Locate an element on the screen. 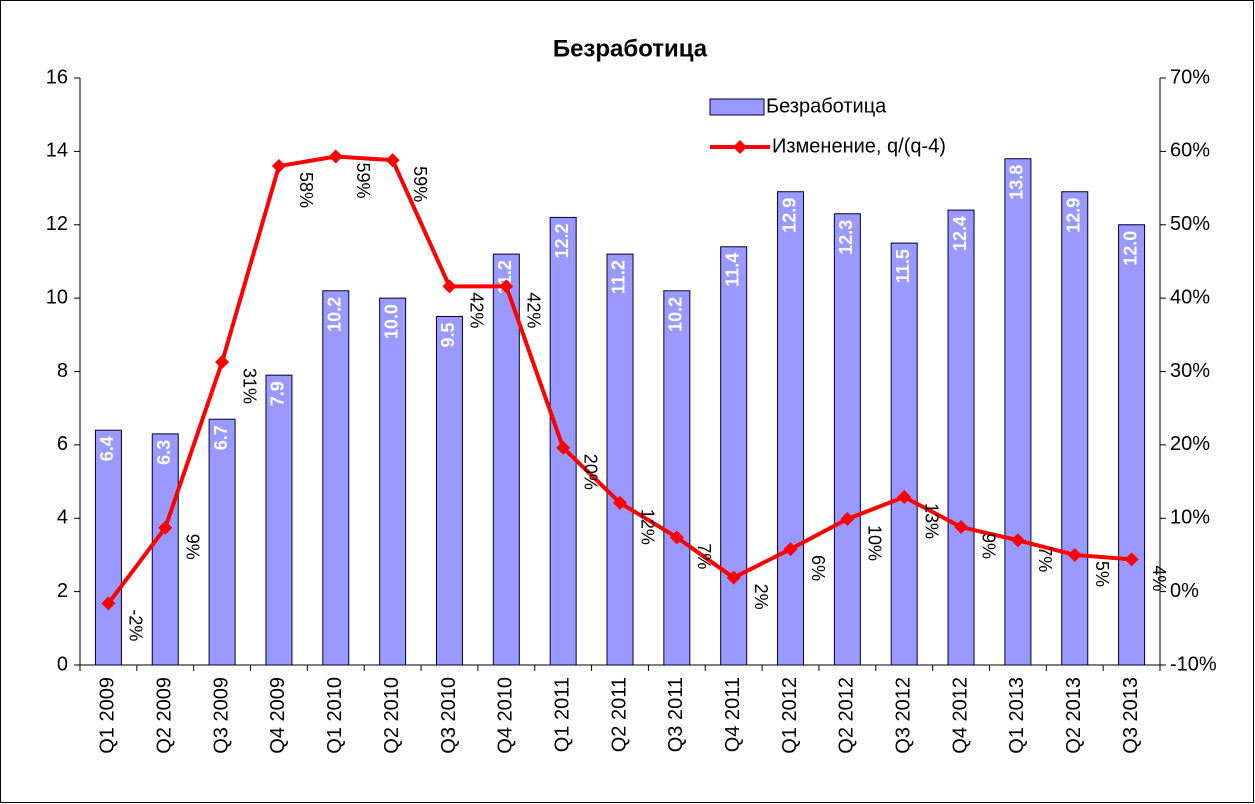 This screenshot has height=804, width=1255. y-tick-label: 10 is located at coordinates (57, 297).